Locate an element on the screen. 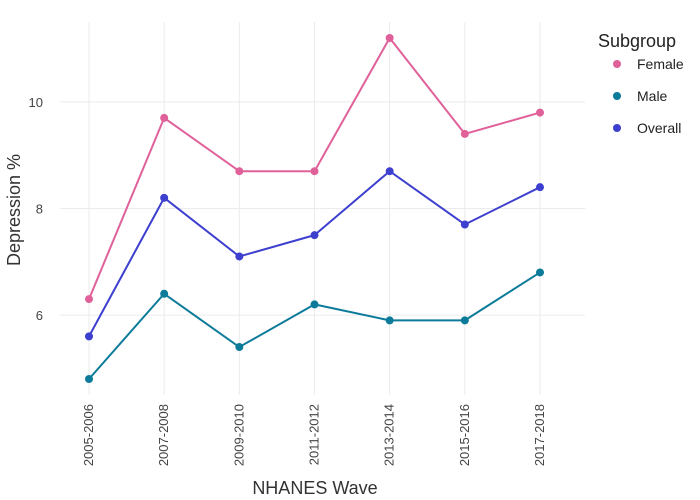 The height and width of the screenshot is (500, 700). legend-item-male: Male is located at coordinates (640, 96).